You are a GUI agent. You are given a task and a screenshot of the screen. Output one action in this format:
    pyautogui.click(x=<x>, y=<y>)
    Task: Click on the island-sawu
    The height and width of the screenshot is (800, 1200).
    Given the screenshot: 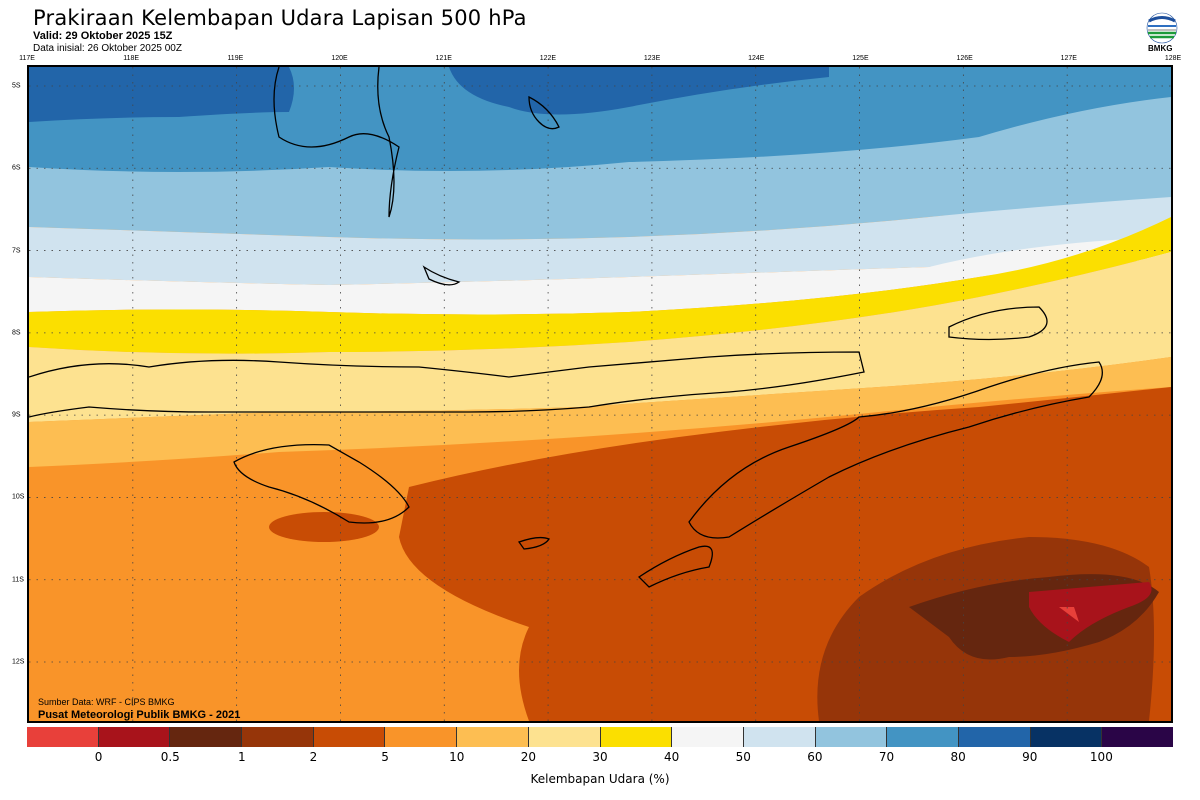 What is the action you would take?
    pyautogui.click(x=533, y=543)
    